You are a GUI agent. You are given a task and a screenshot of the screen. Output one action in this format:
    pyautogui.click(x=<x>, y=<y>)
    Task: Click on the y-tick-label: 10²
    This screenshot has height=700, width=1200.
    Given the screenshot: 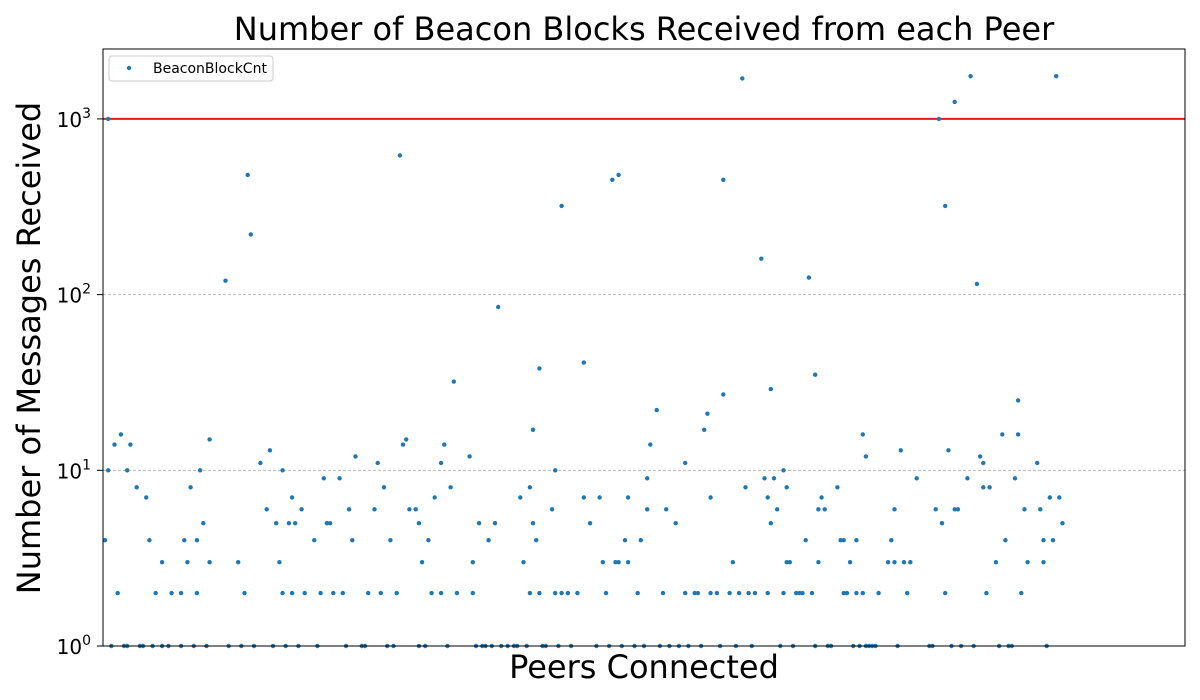 What is the action you would take?
    pyautogui.click(x=74, y=295)
    